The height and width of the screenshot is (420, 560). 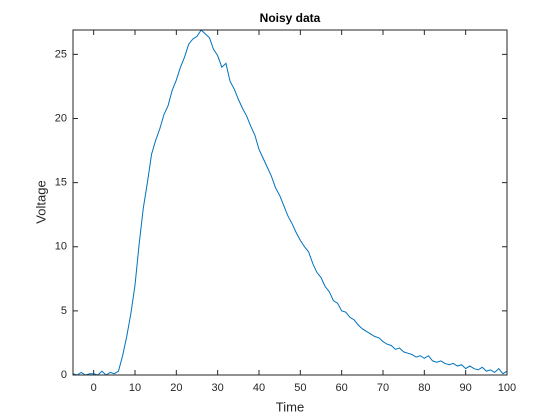 What do you see at coordinates (176, 388) in the screenshot?
I see `x-tick-label: 20` at bounding box center [176, 388].